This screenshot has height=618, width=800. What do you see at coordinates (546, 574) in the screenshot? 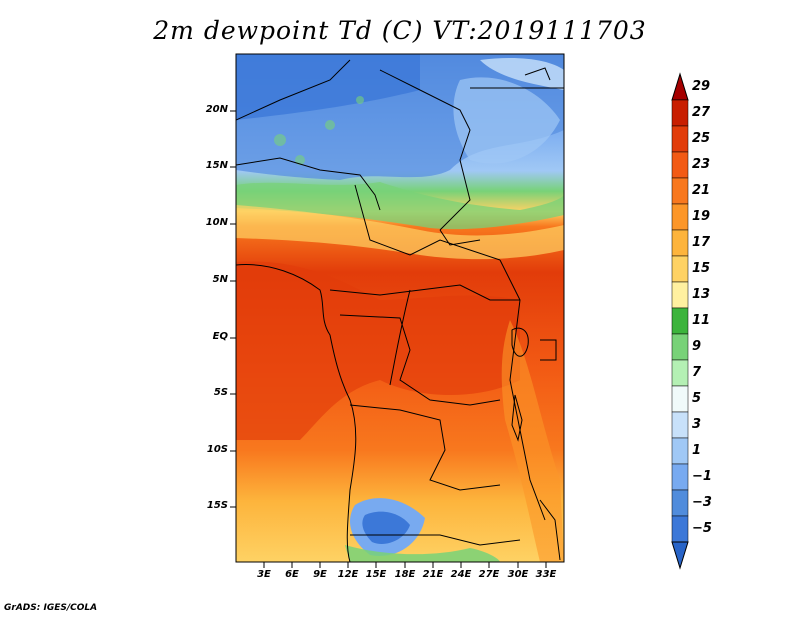
I see `lon-label: 33E` at bounding box center [546, 574].